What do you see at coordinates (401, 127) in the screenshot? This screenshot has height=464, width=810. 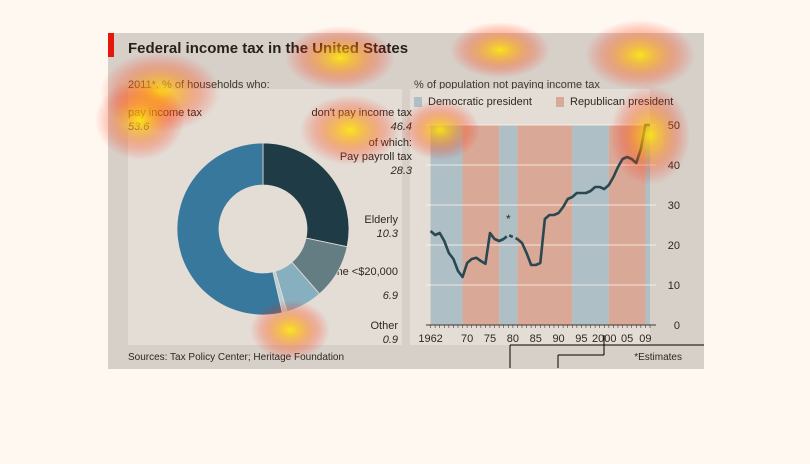 I see `dont-pay-value: 46.4` at bounding box center [401, 127].